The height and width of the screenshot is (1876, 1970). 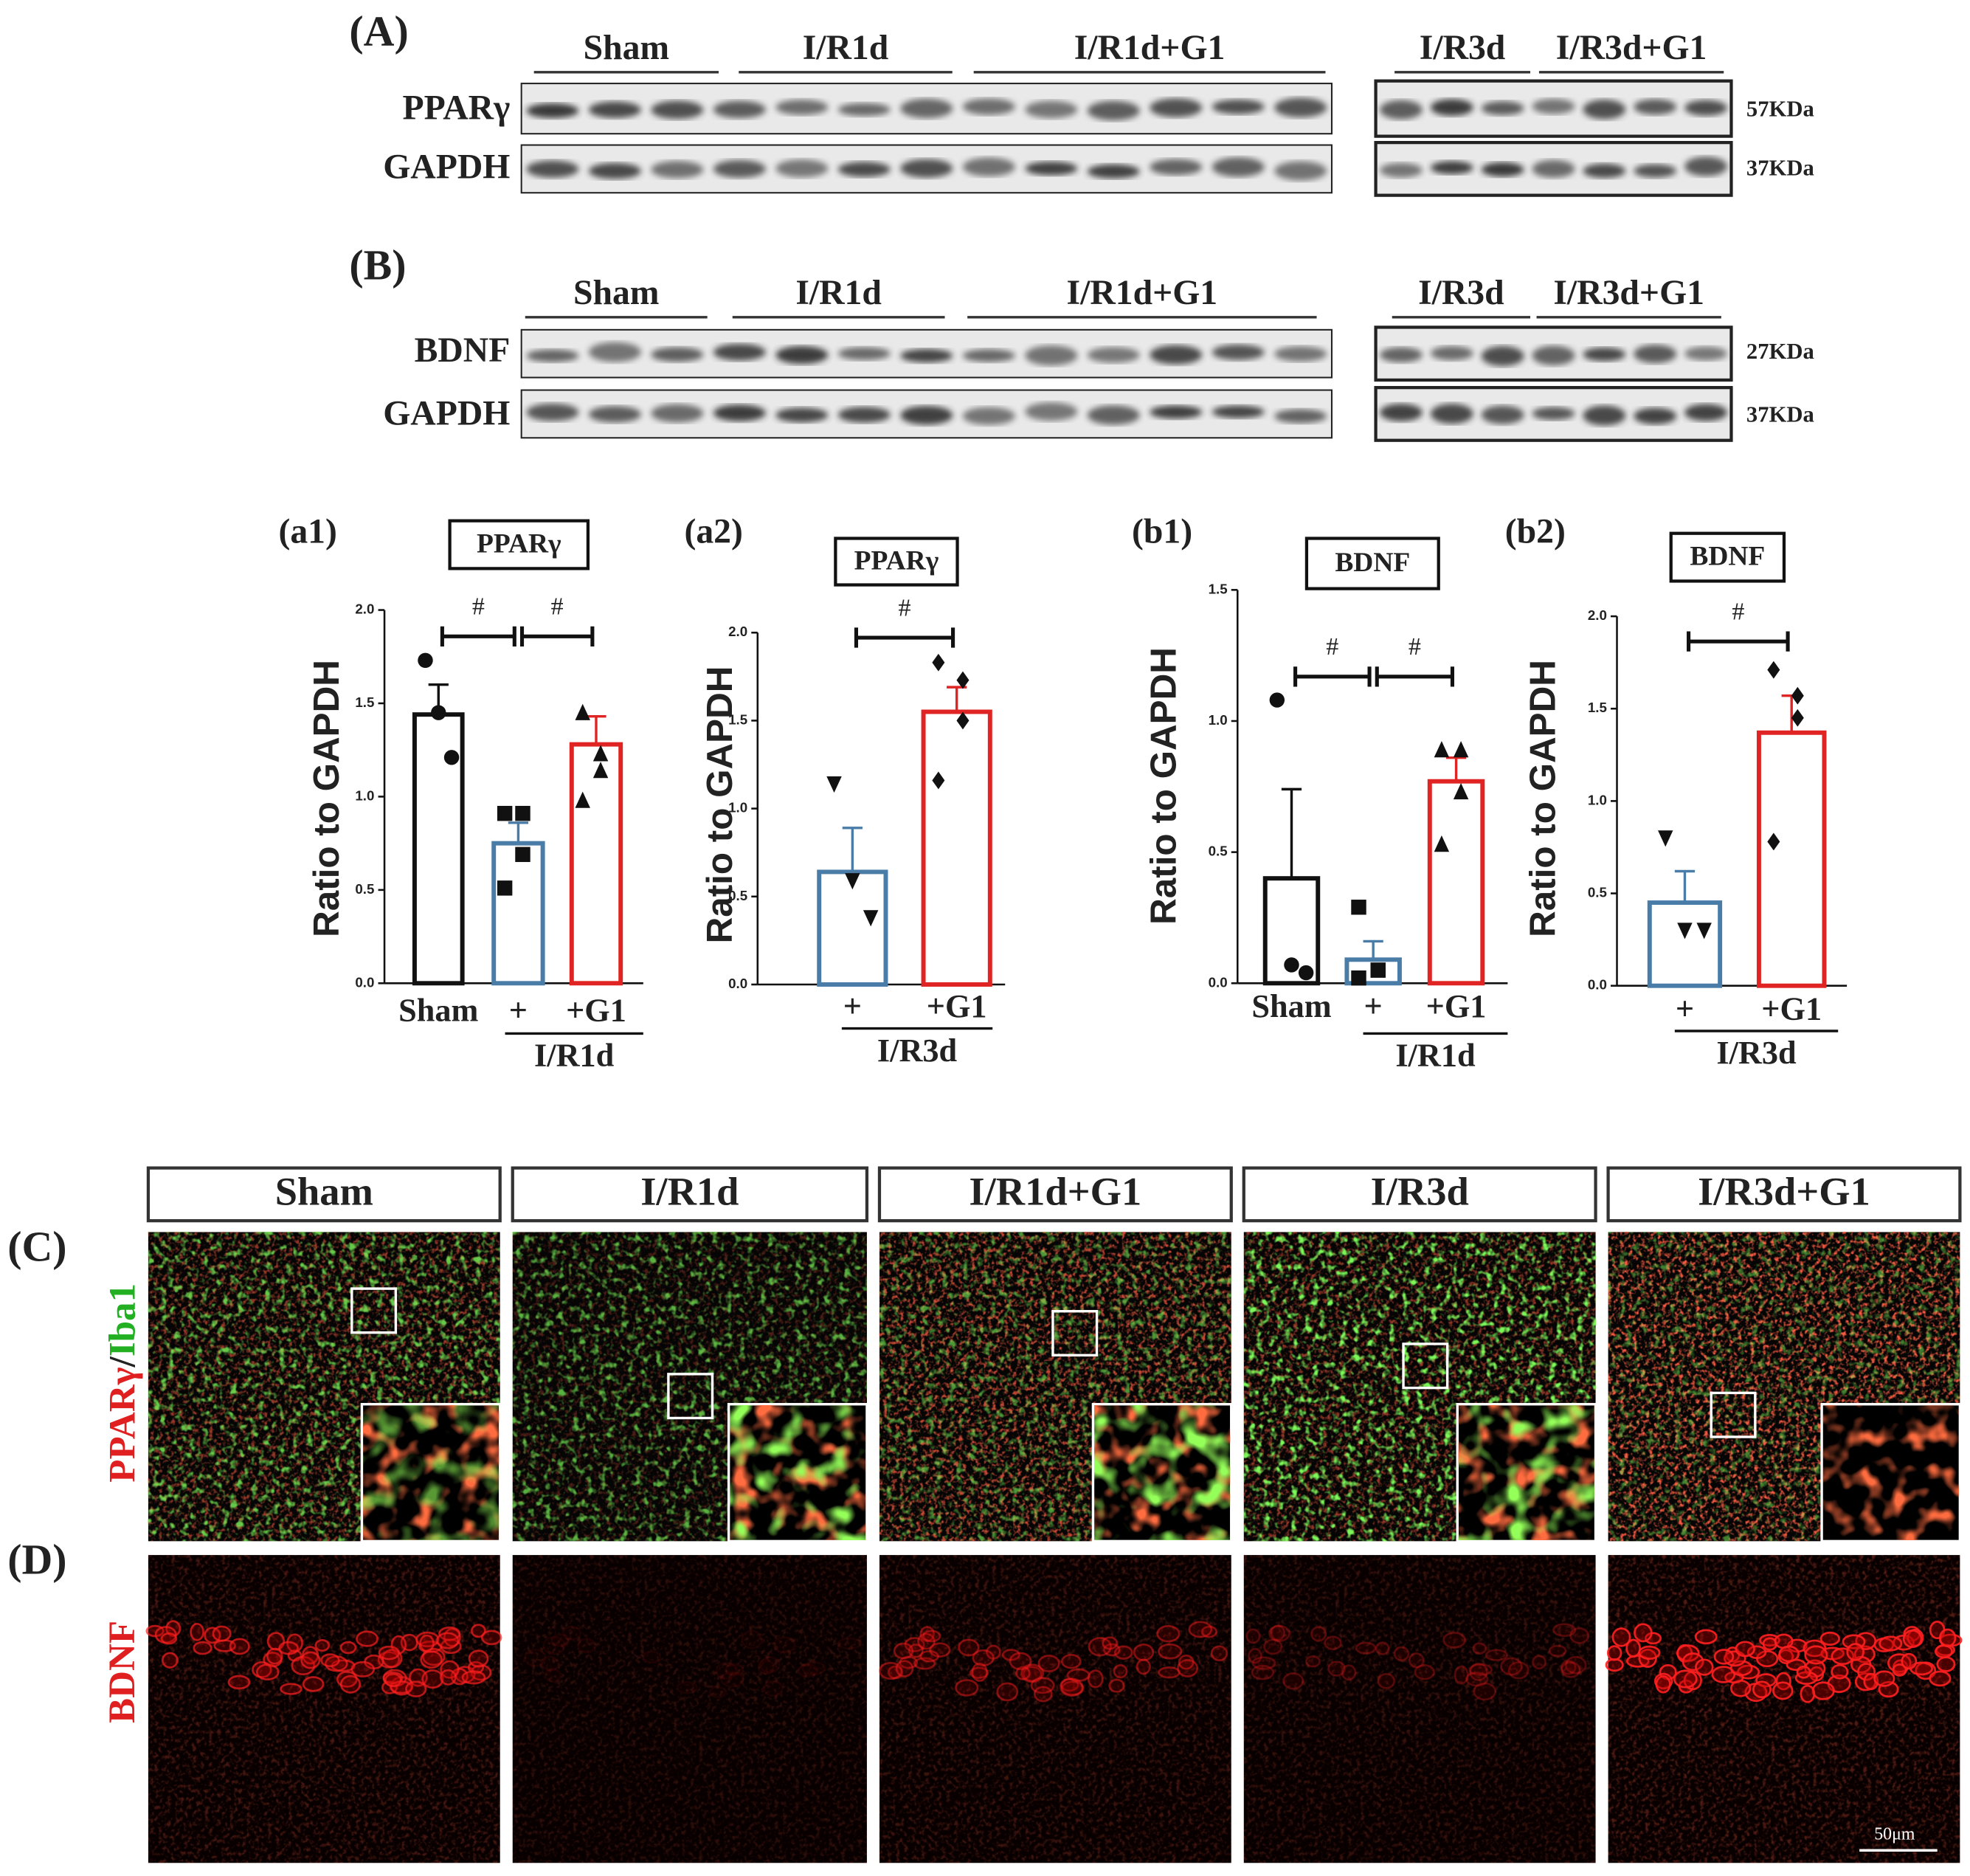 I want to click on significance-bracket, so click(x=1414, y=676).